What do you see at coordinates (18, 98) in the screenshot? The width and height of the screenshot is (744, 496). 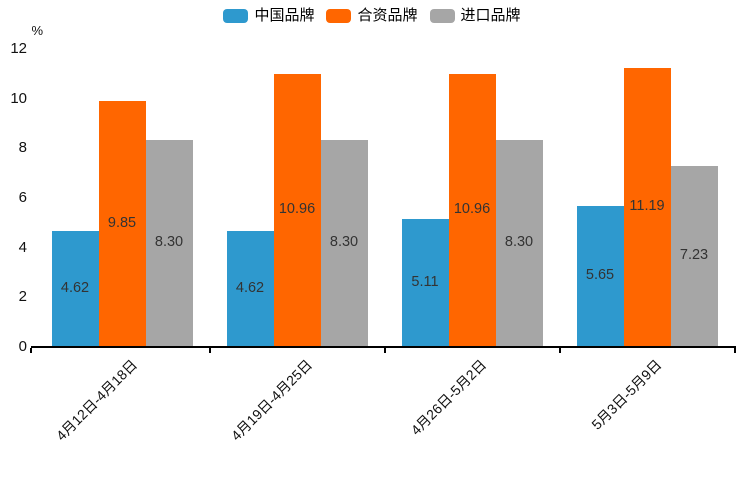 I see `y-axis-tick-label: 10` at bounding box center [18, 98].